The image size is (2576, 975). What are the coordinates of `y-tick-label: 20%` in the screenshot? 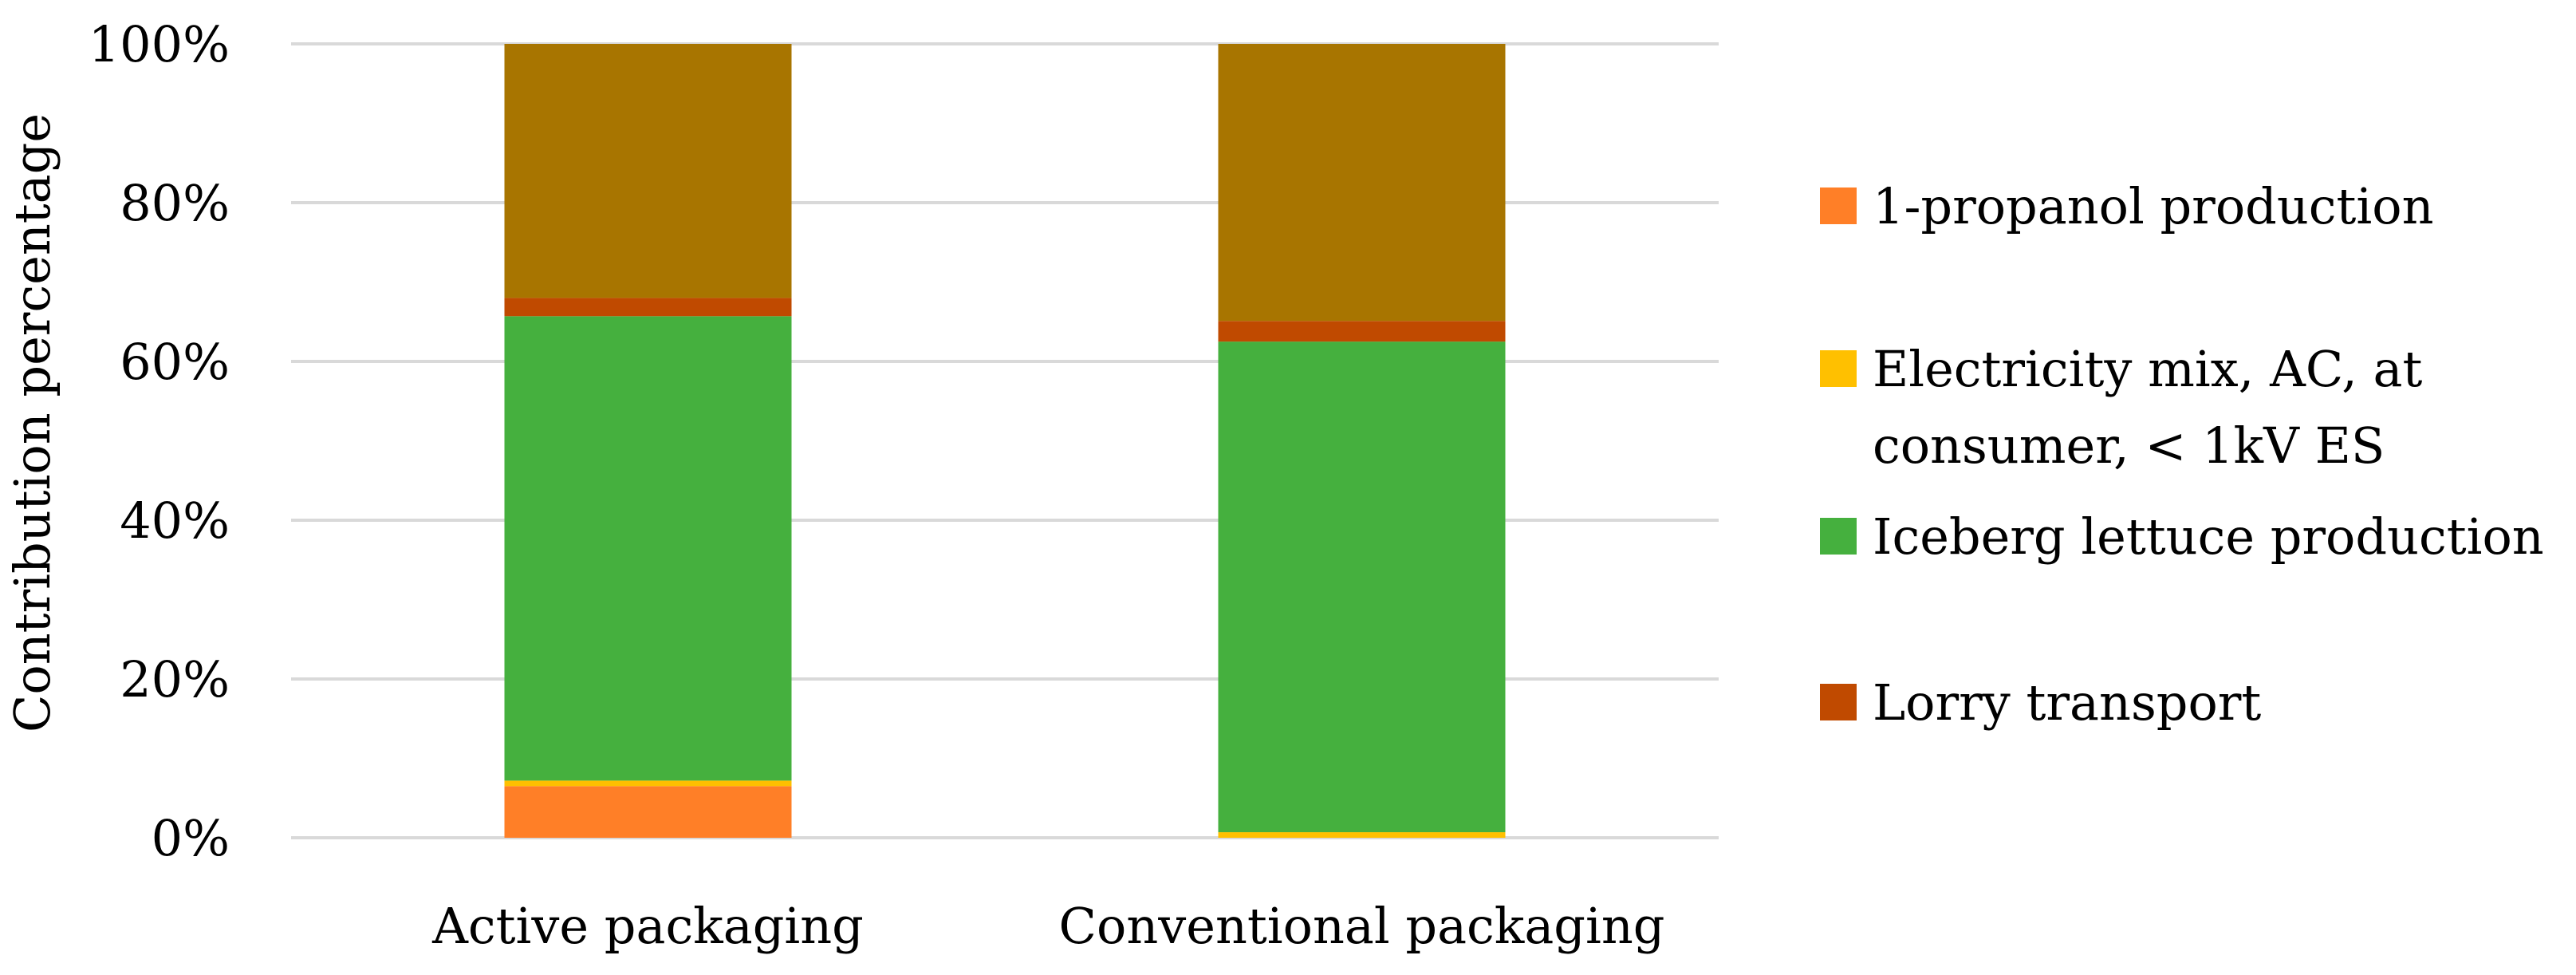 It's located at (175, 680).